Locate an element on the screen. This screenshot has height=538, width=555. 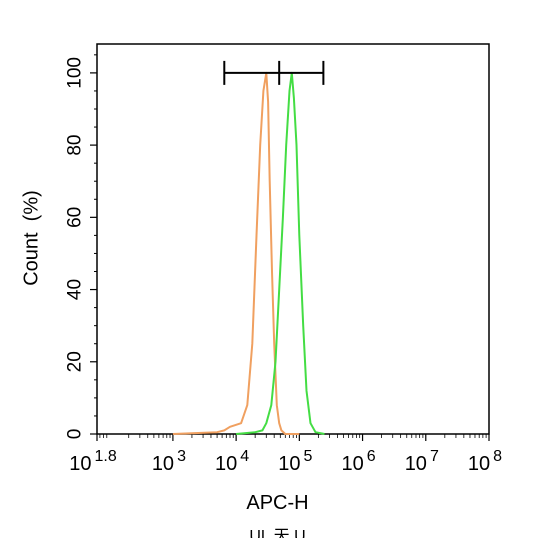
y-tick-label-20: 20 is located at coordinates (75, 361).